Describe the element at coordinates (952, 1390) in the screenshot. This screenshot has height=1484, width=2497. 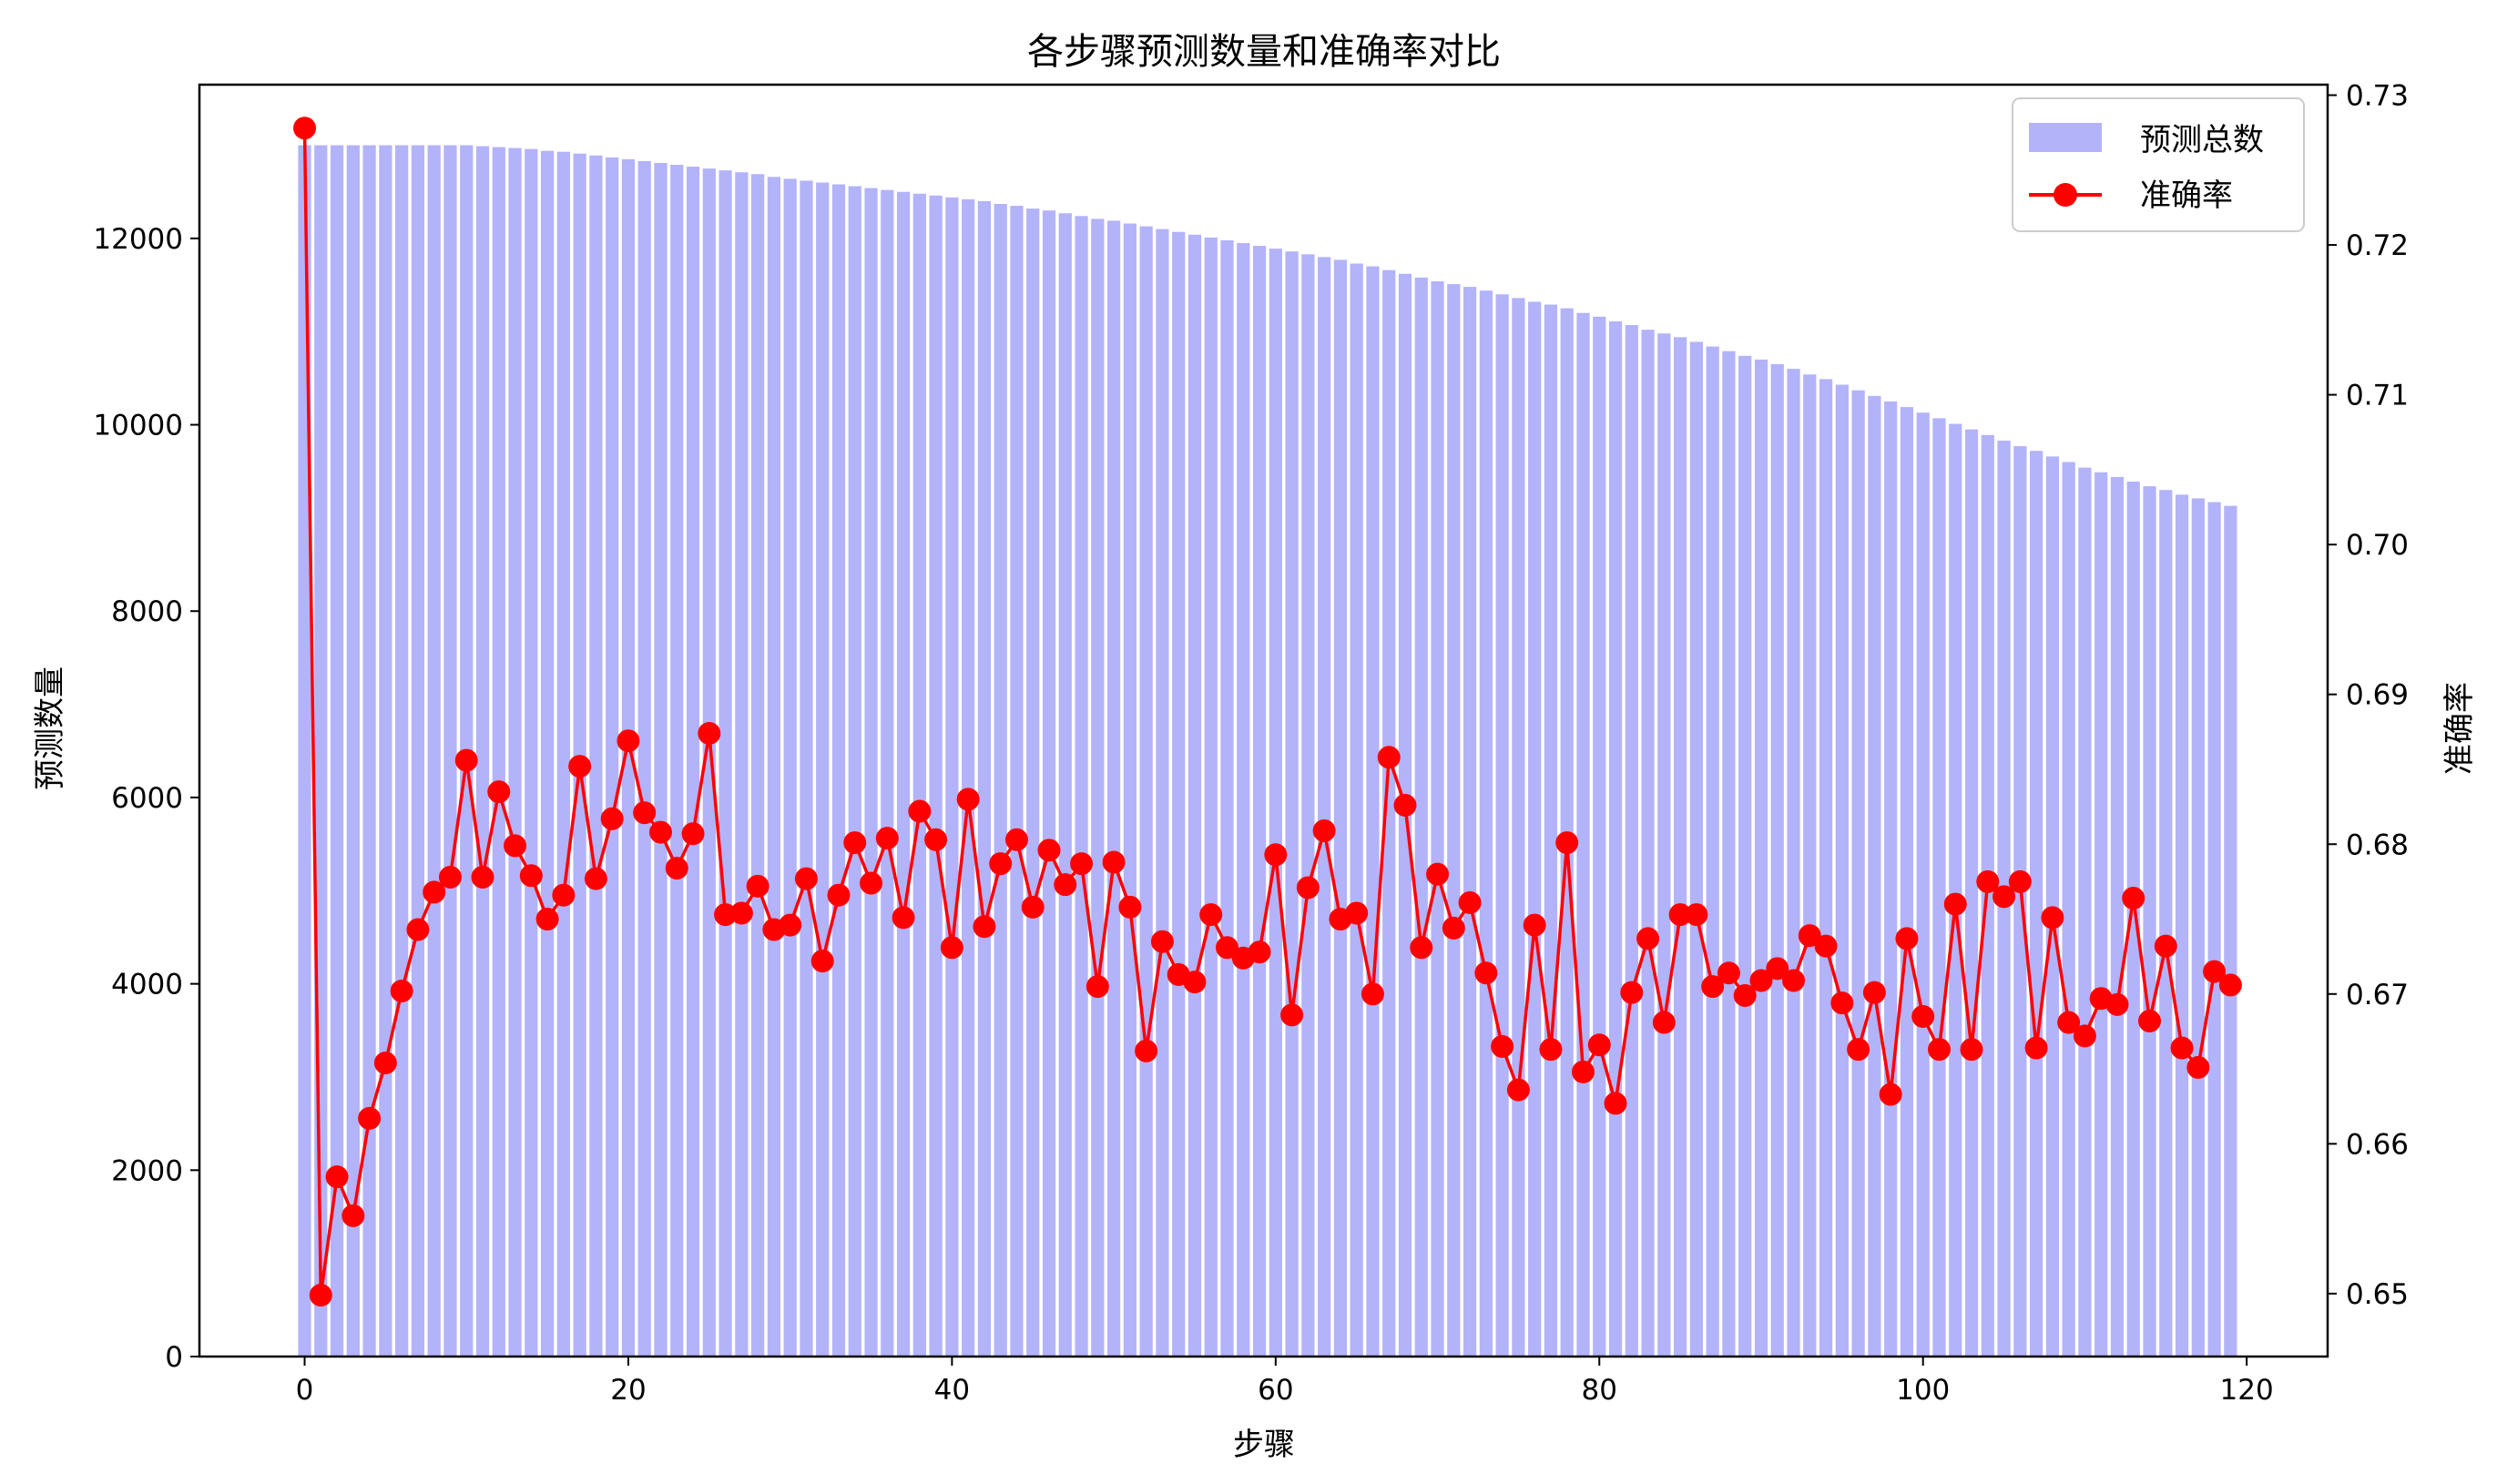
I see `x-tick-label: 40` at that location.